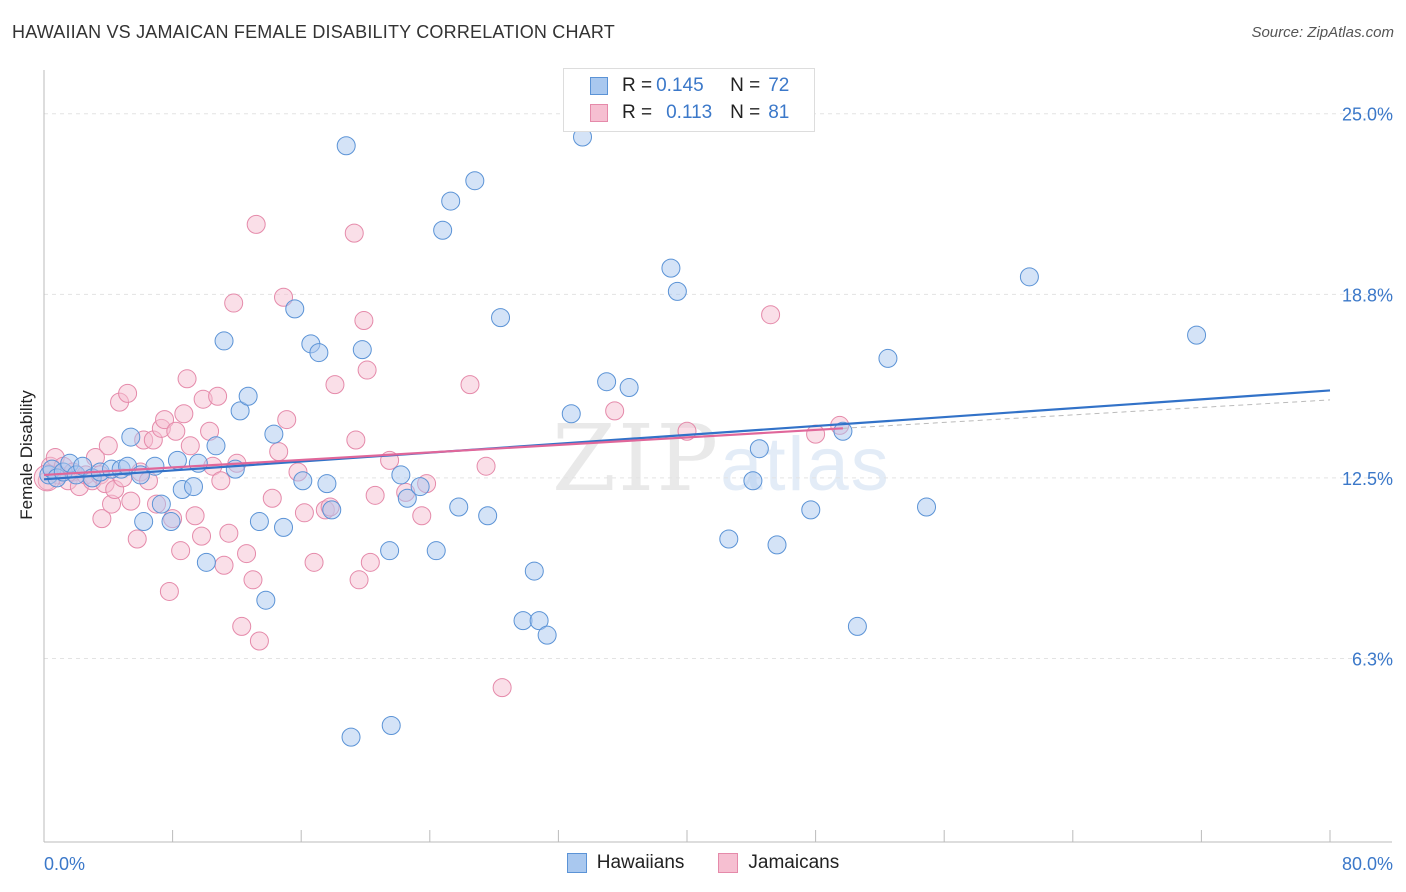  I want to click on legend-r-value: 0.113, so click(689, 112).